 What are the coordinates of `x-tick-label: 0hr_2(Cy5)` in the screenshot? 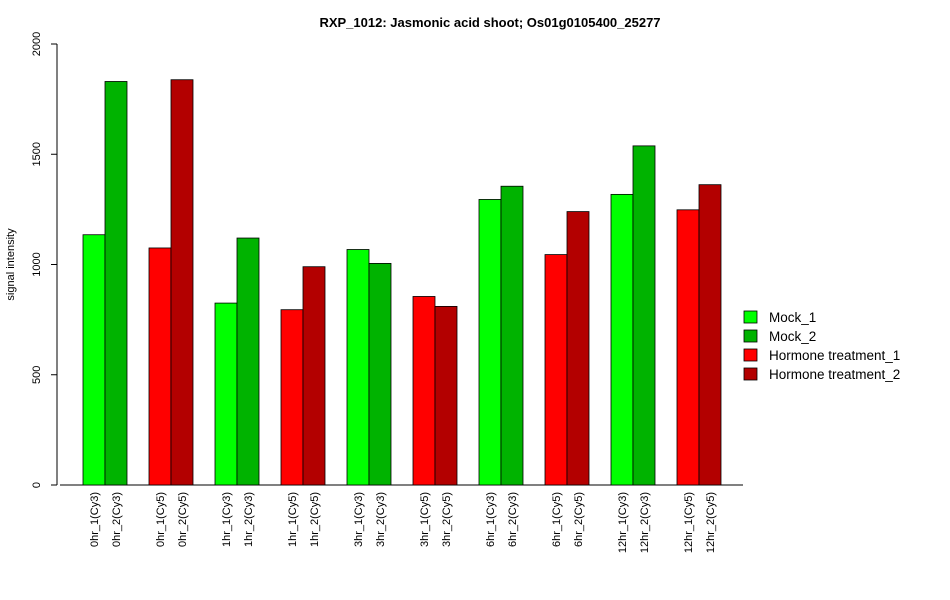 It's located at (183, 519).